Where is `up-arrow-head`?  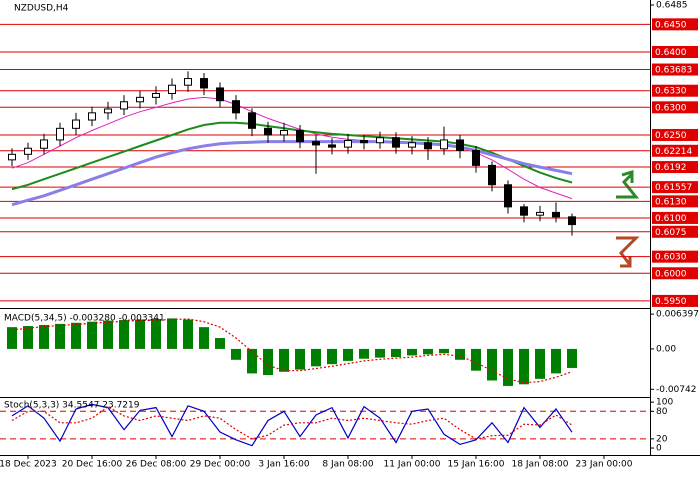 up-arrow-head is located at coordinates (627, 176).